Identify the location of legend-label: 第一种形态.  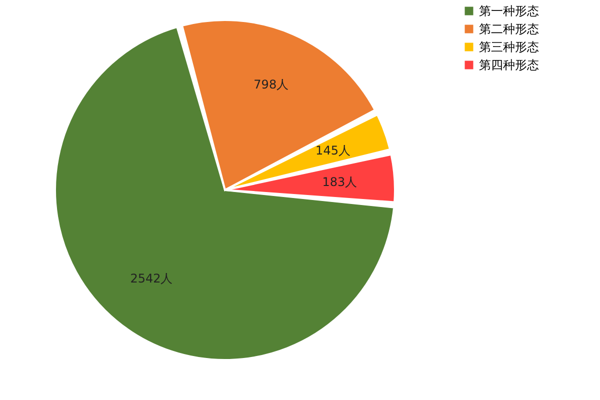
(509, 11).